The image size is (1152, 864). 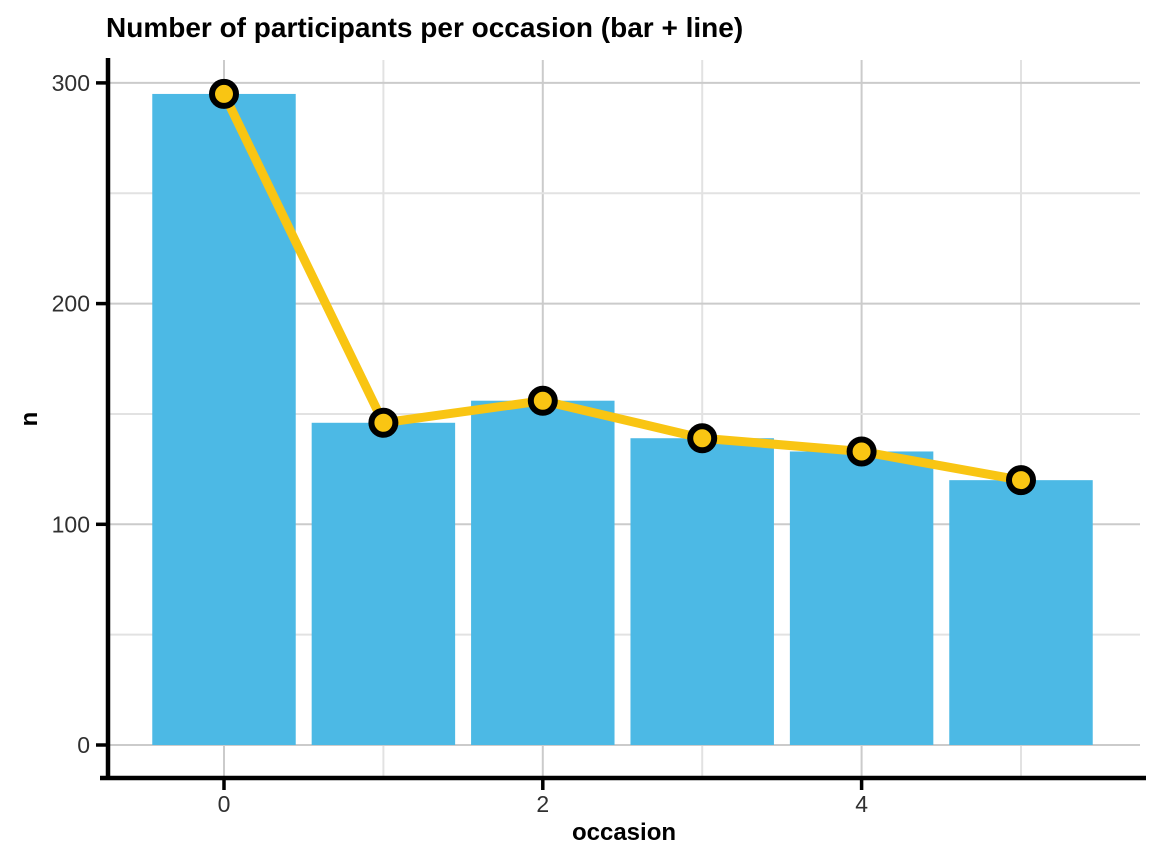 I want to click on y-tick-label: 200, so click(x=71, y=304).